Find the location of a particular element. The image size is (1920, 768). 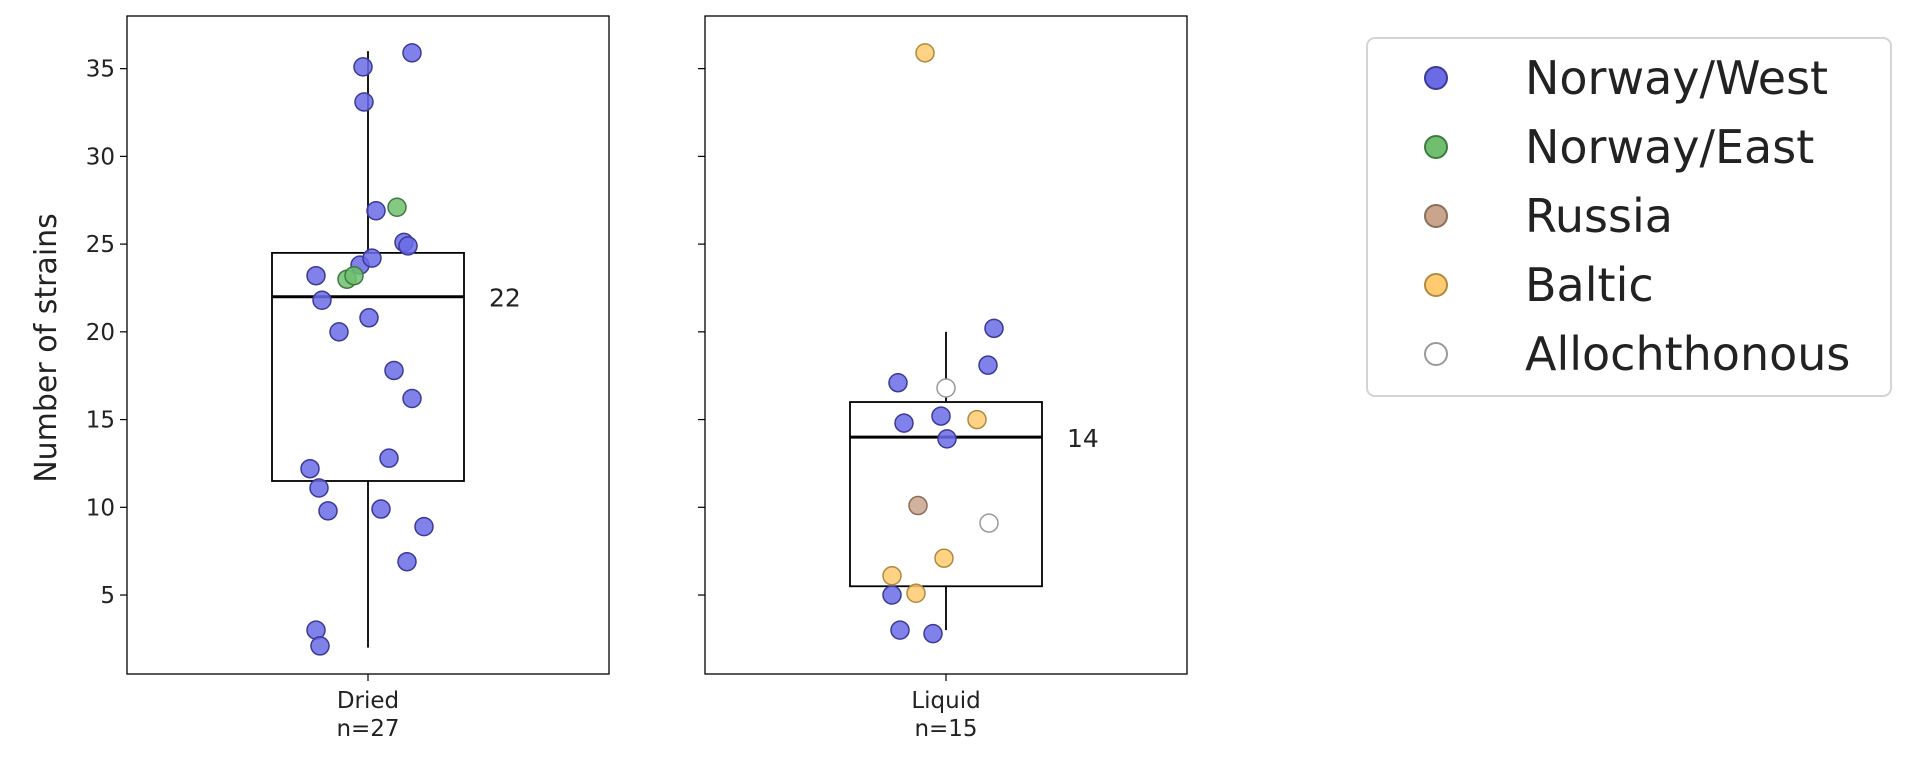

y-tick-label: 10 is located at coordinates (100, 508).